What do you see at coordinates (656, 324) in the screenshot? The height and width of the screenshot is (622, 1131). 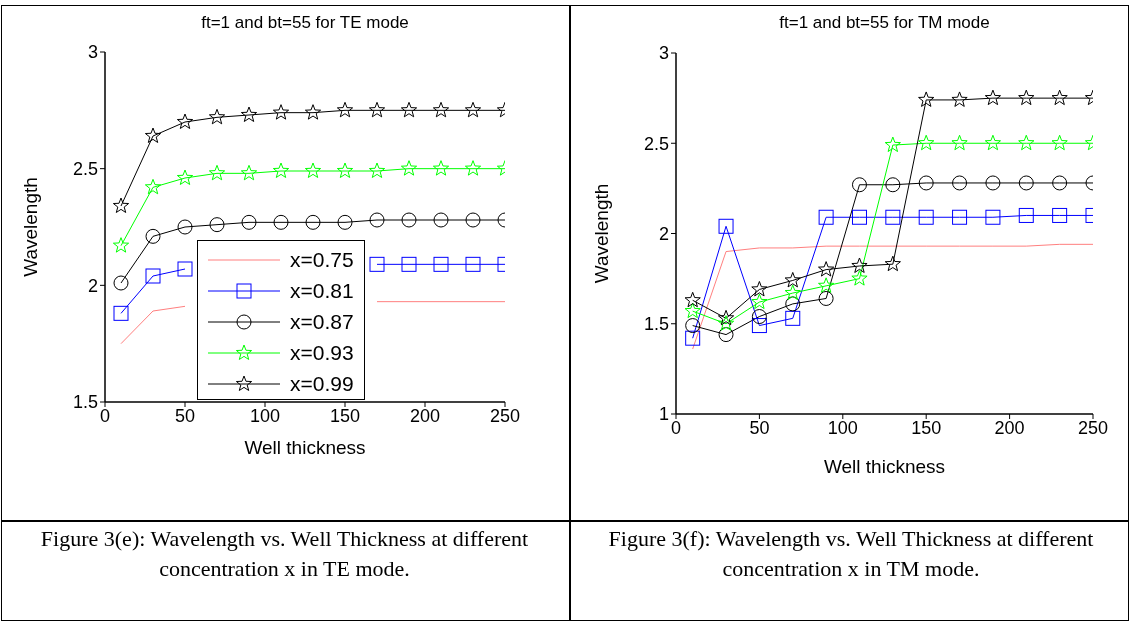 I see `y-tick-label: 1.5` at bounding box center [656, 324].